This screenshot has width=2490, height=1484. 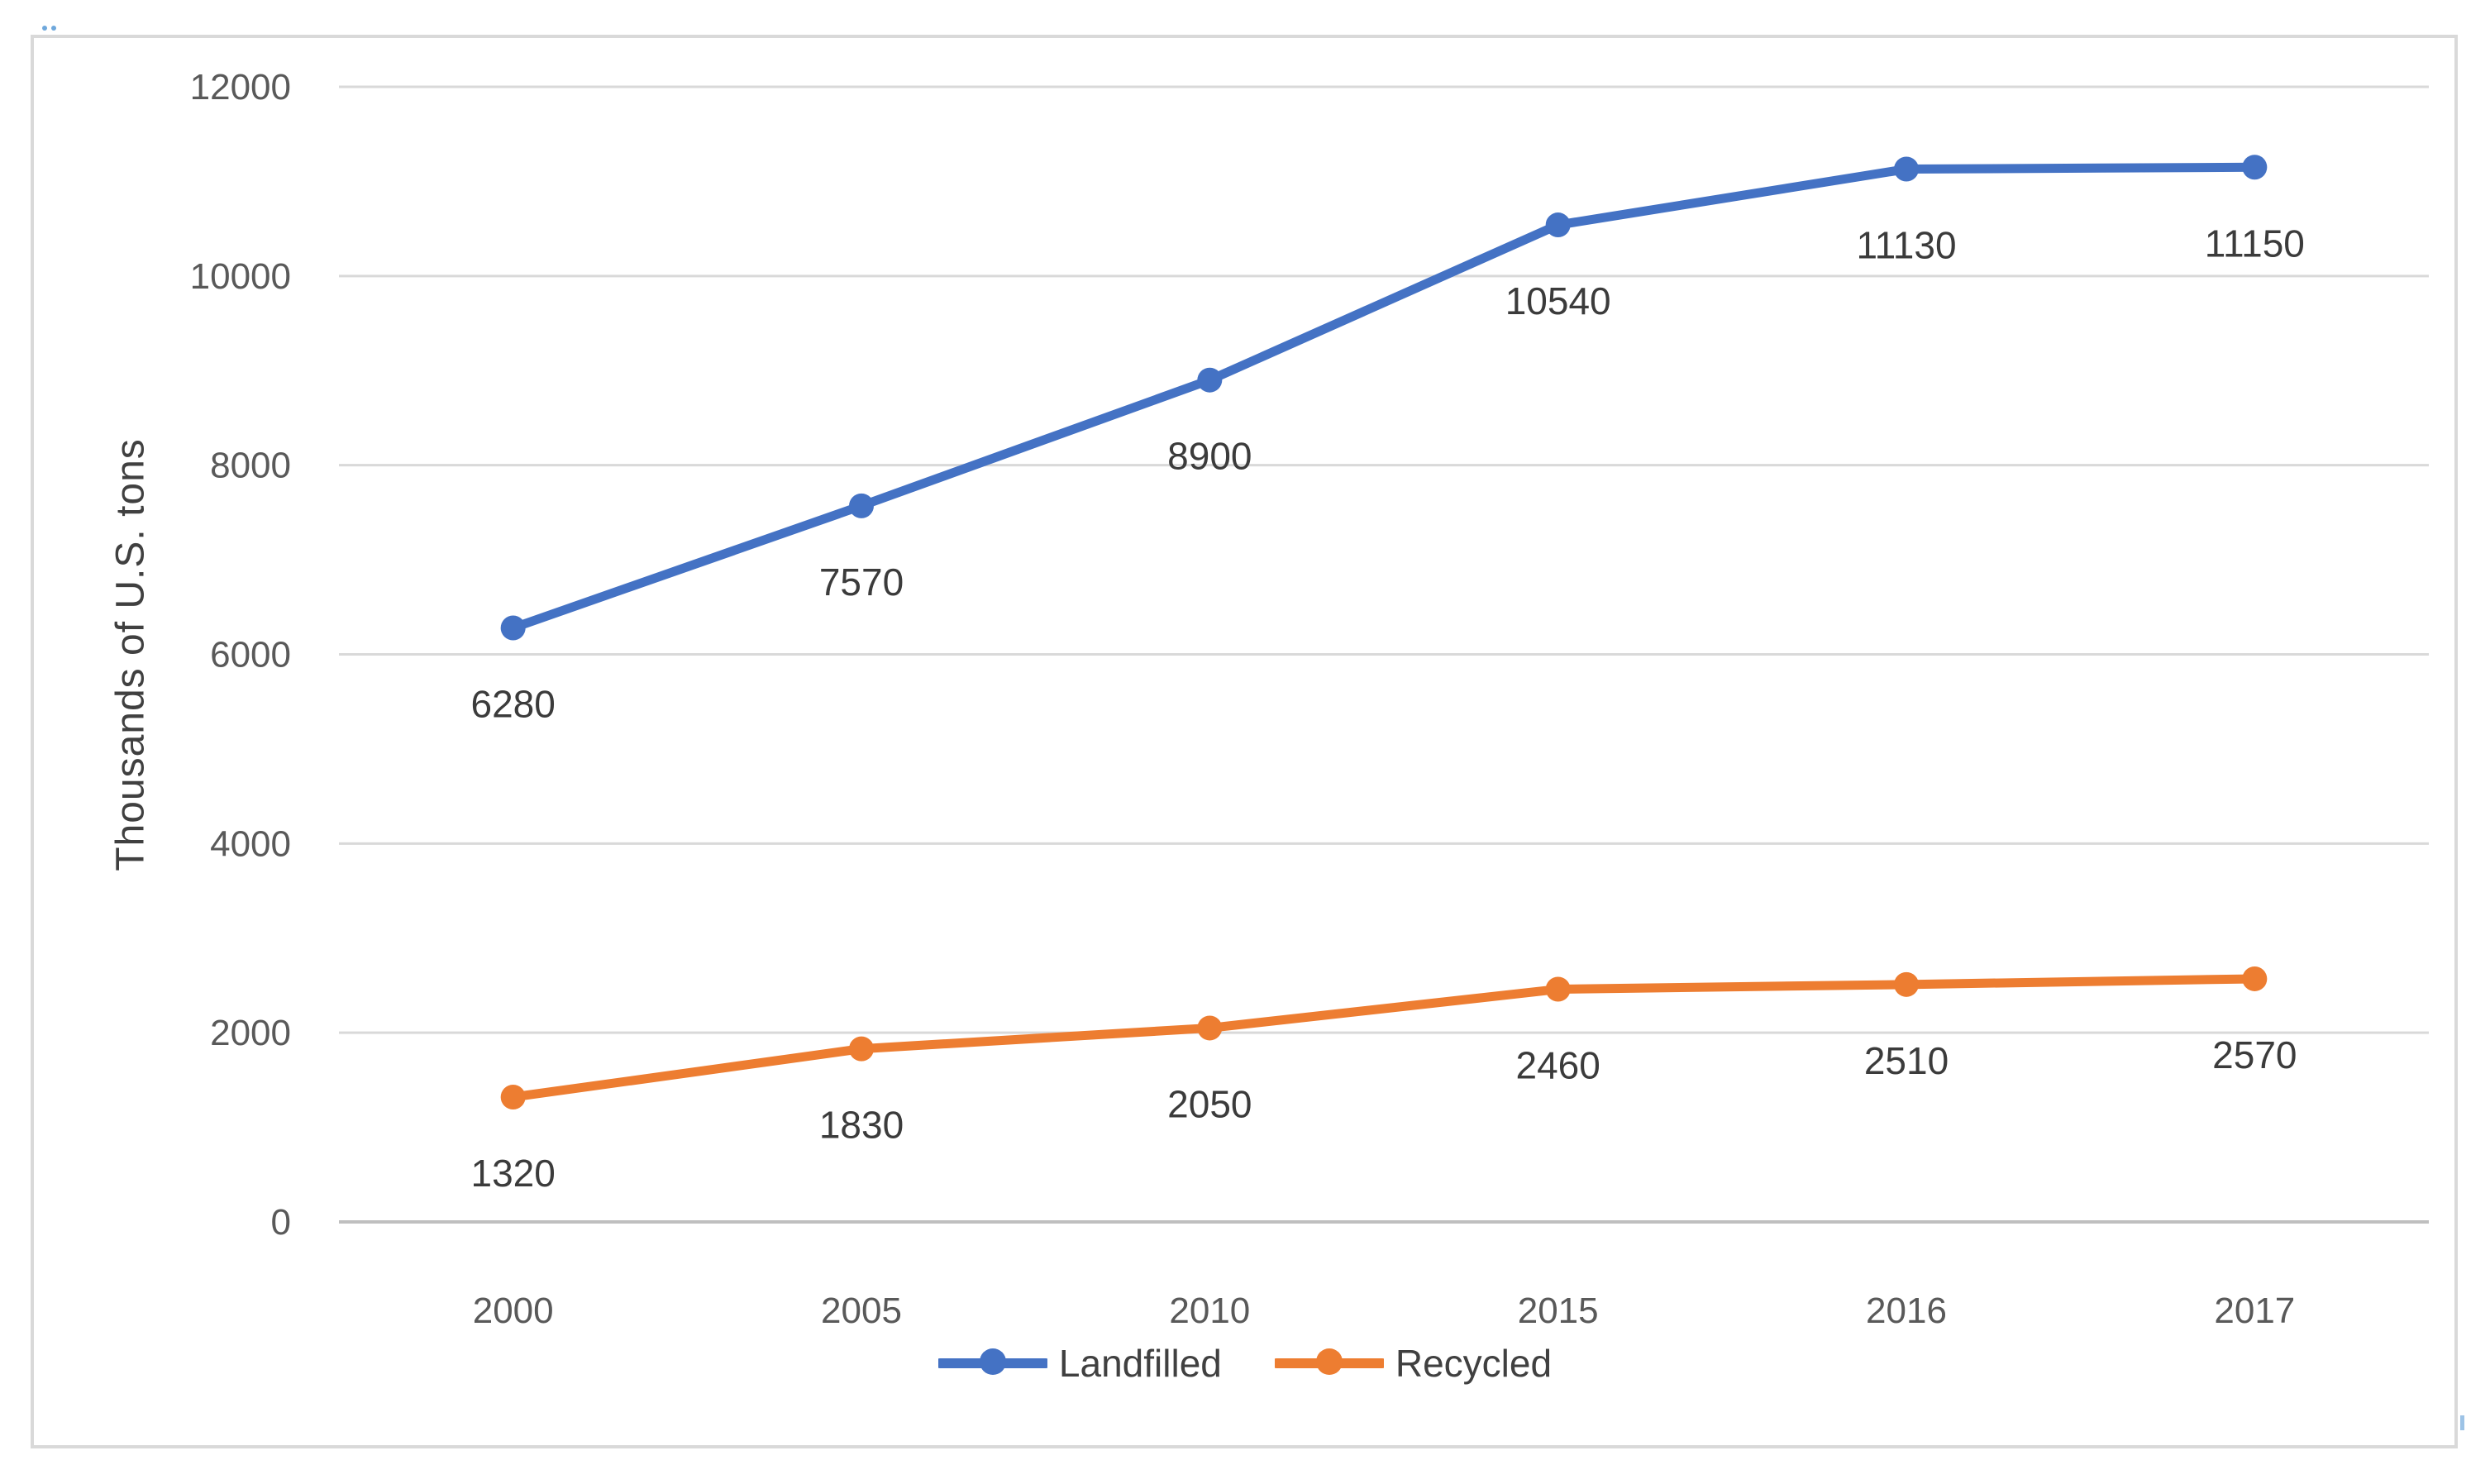 What do you see at coordinates (251, 844) in the screenshot?
I see `y-tick-label: 4000` at bounding box center [251, 844].